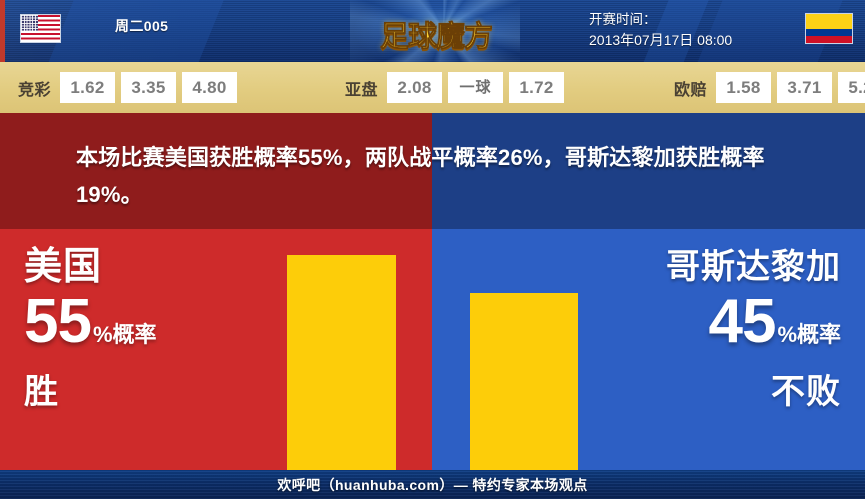 This screenshot has height=499, width=865. I want to click on odds-jingcai-away: 4.80, so click(210, 87).